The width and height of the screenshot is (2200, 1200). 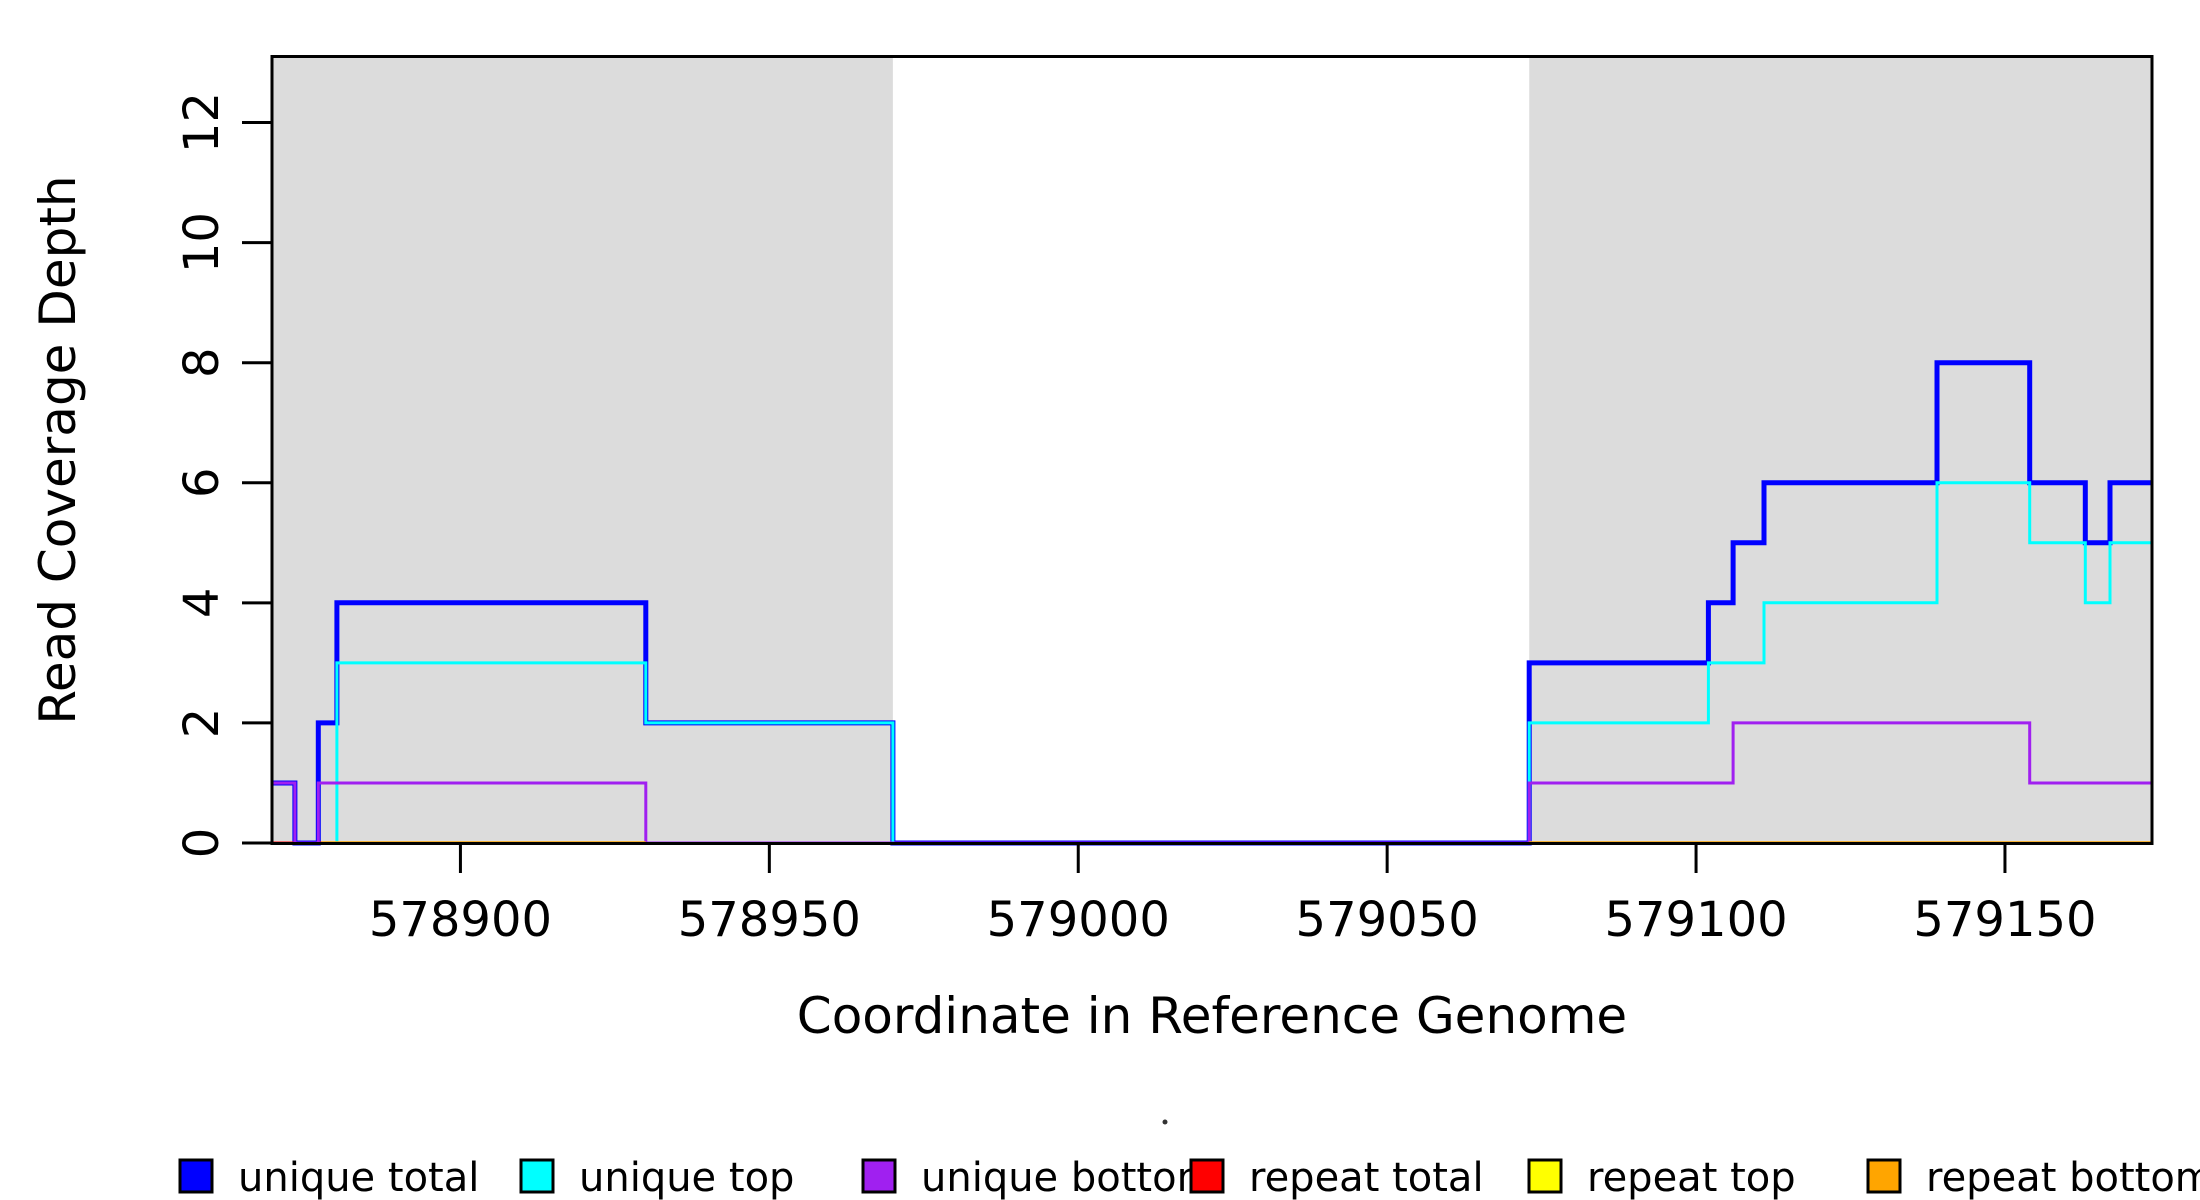 I want to click on y-tick-label: 6, so click(x=202, y=482).